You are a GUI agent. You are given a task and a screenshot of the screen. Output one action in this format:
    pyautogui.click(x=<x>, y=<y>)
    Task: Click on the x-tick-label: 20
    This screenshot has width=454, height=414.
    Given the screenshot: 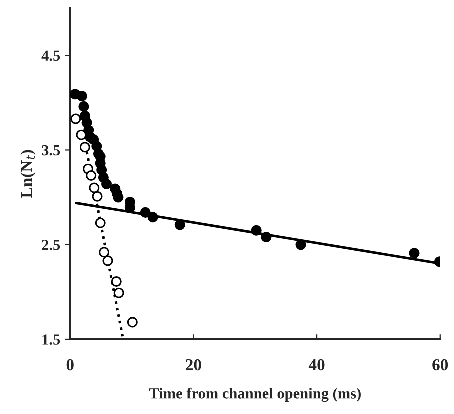 What is the action you would take?
    pyautogui.click(x=194, y=365)
    